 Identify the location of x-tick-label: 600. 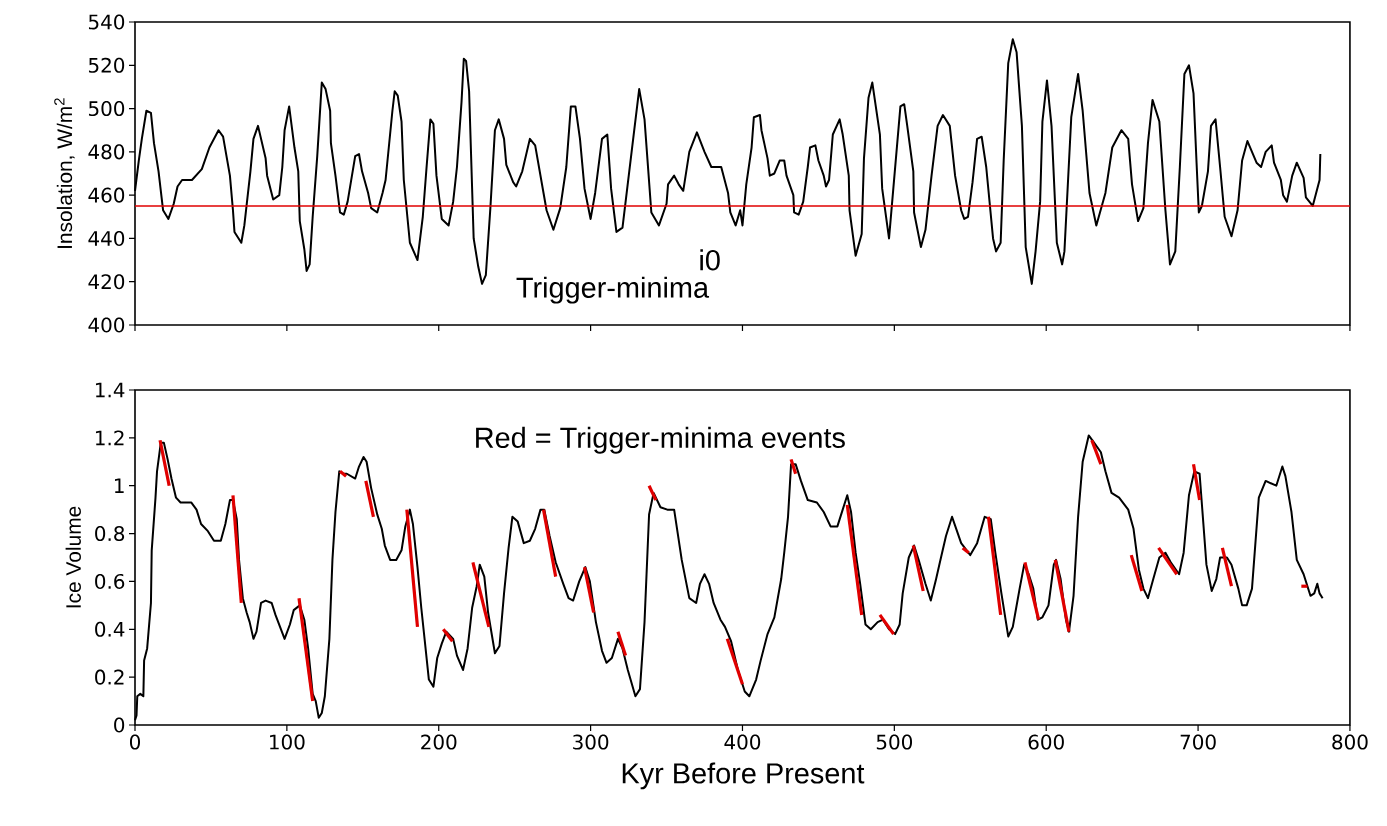
(1046, 742).